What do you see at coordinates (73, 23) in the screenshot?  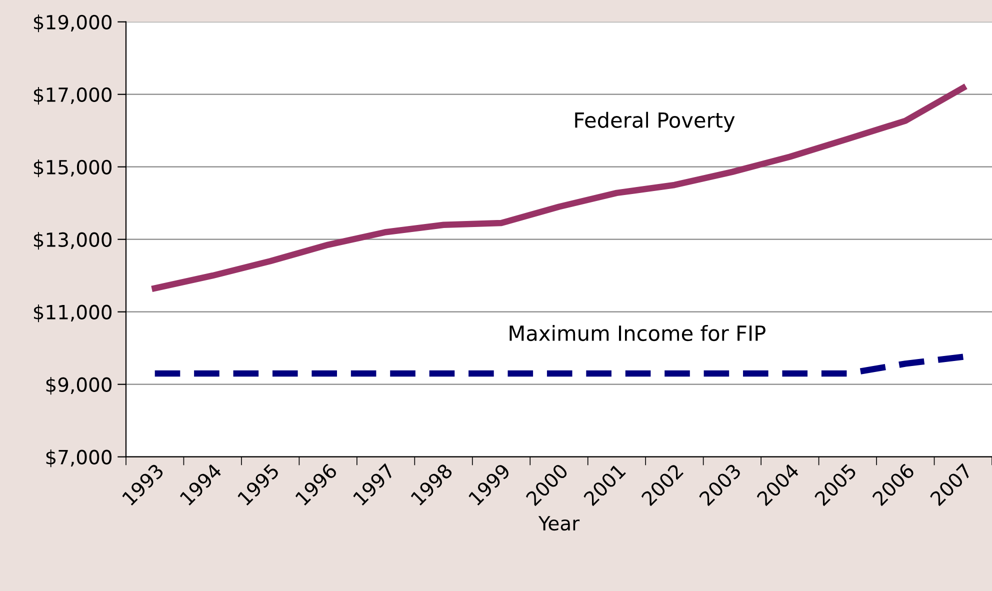 I see `y-tick-label: $19,000` at bounding box center [73, 23].